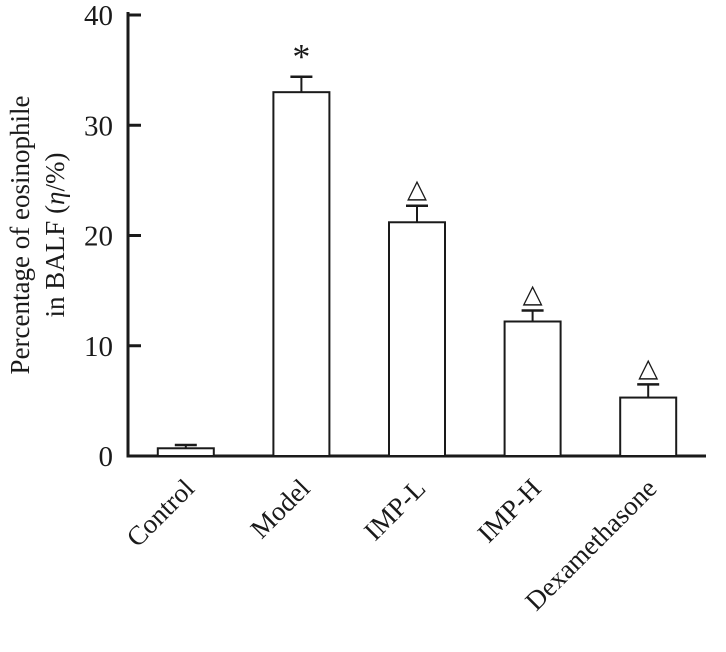  Describe the element at coordinates (532, 388) in the screenshot. I see `bar-IMP-H` at that location.